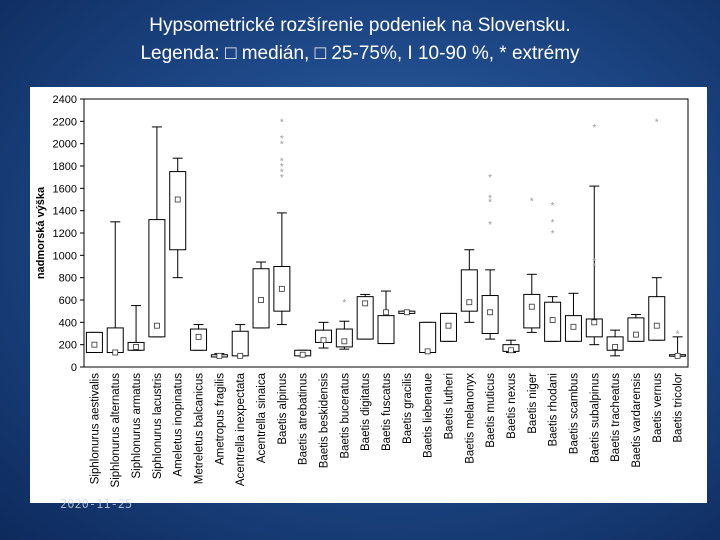 Image resolution: width=720 pixels, height=540 pixels. What do you see at coordinates (491, 410) in the screenshot?
I see `category-label: Baetis muticus` at bounding box center [491, 410].